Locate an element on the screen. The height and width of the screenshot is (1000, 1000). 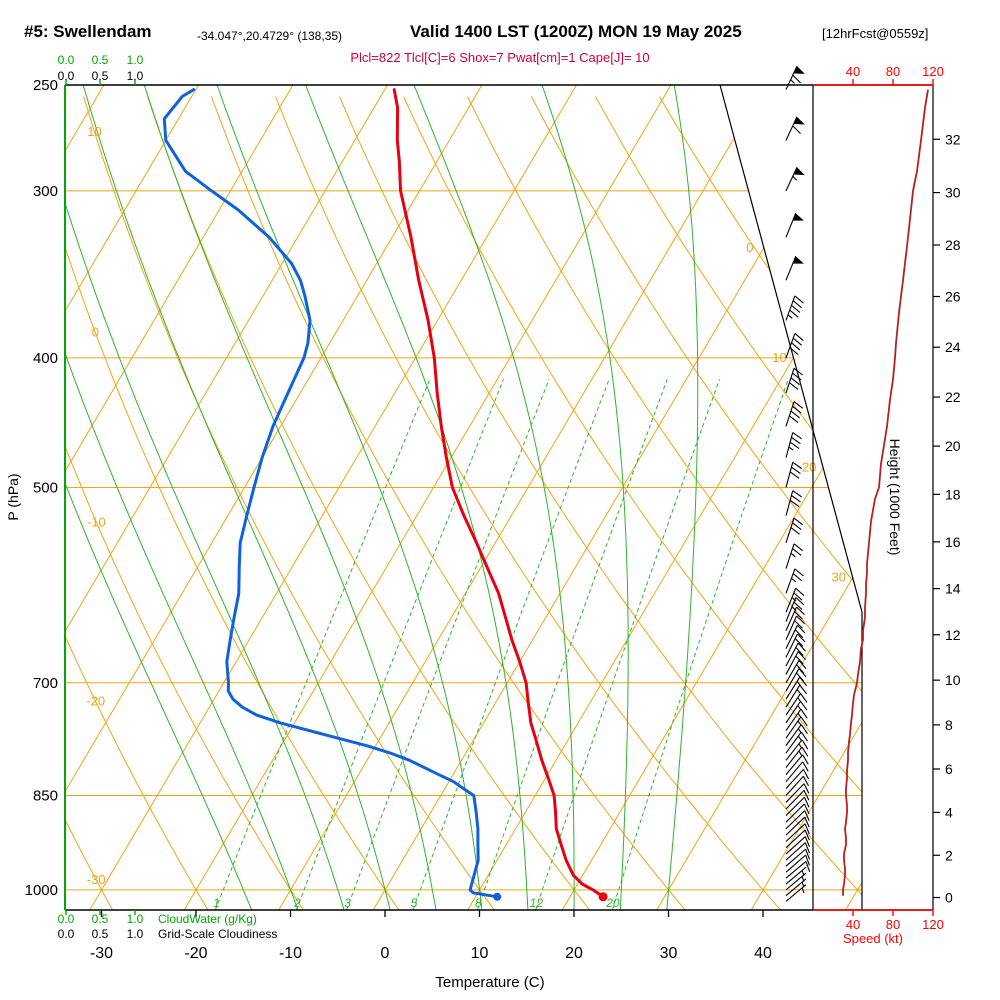
svg-text: 1 is located at coordinates (216, 903).